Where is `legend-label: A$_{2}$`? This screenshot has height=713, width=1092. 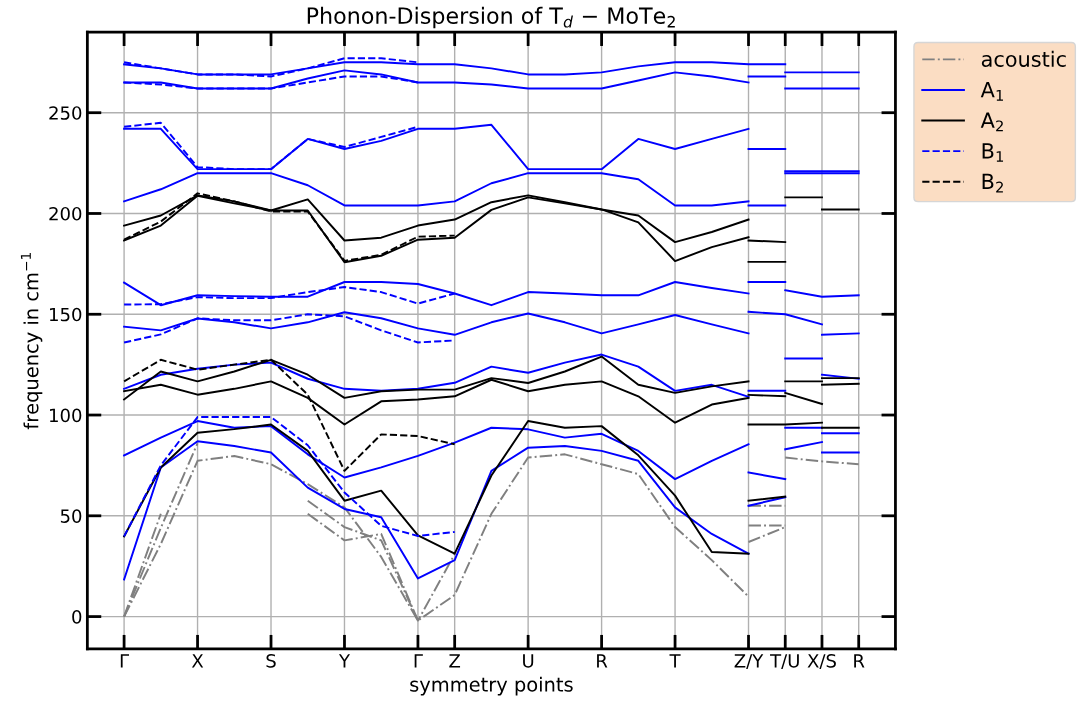 legend-label: A$_{2}$ is located at coordinates (991, 122).